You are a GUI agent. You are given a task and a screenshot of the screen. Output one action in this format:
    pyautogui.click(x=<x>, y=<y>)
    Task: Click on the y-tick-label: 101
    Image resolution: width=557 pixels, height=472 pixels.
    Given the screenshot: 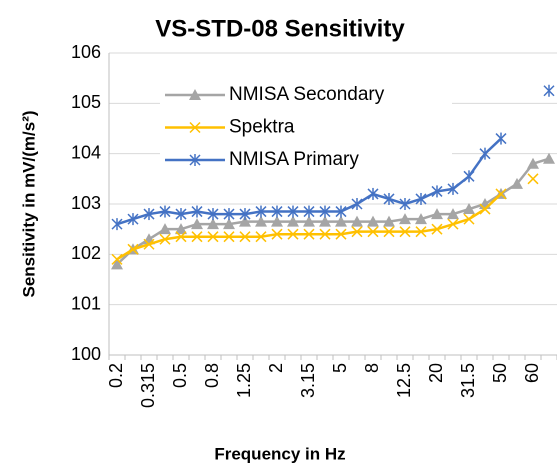 What is the action you would take?
    pyautogui.click(x=86, y=303)
    